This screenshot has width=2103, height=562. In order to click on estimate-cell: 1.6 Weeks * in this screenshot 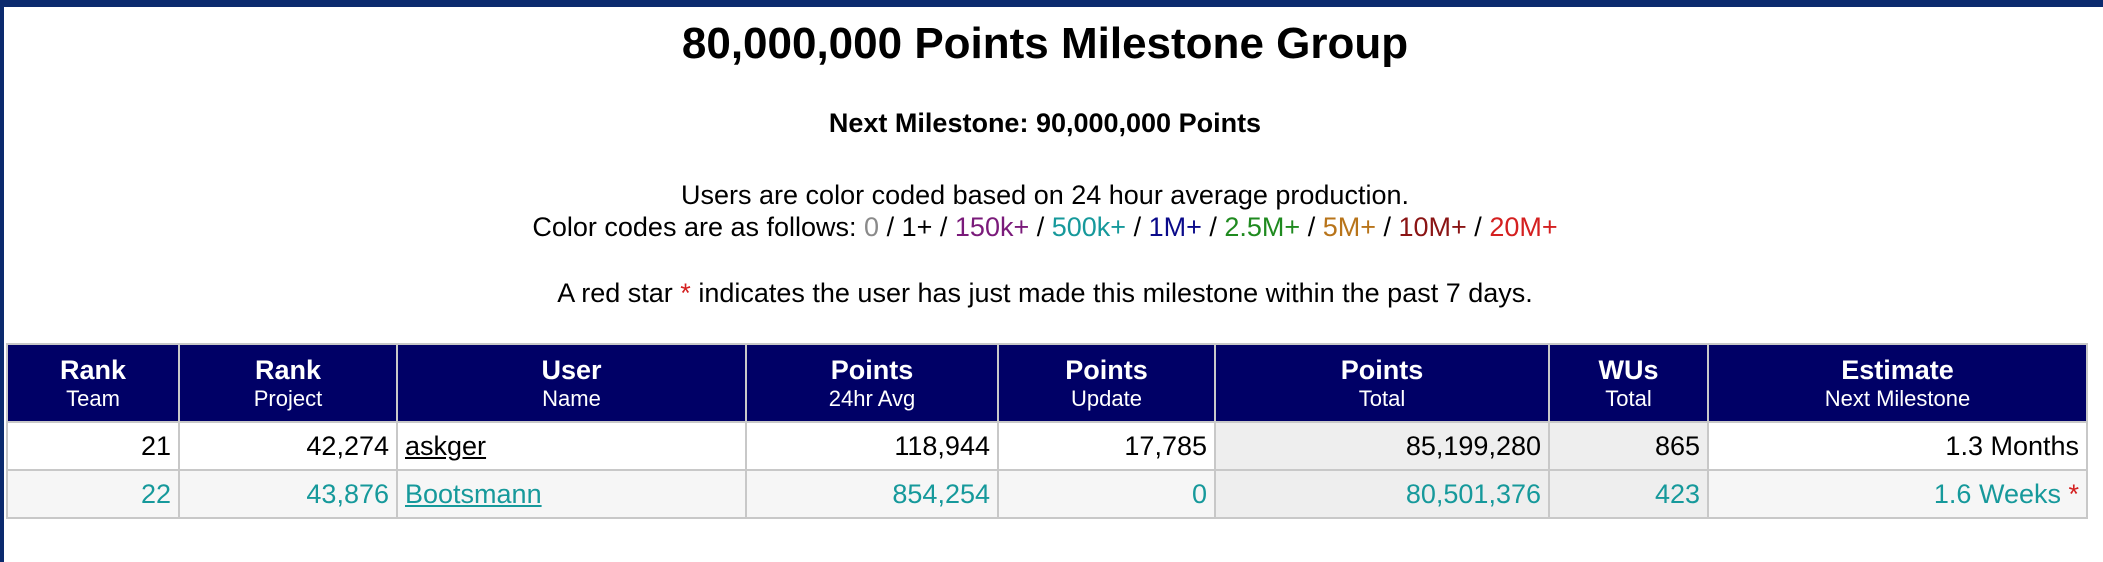, I will do `click(1897, 494)`.